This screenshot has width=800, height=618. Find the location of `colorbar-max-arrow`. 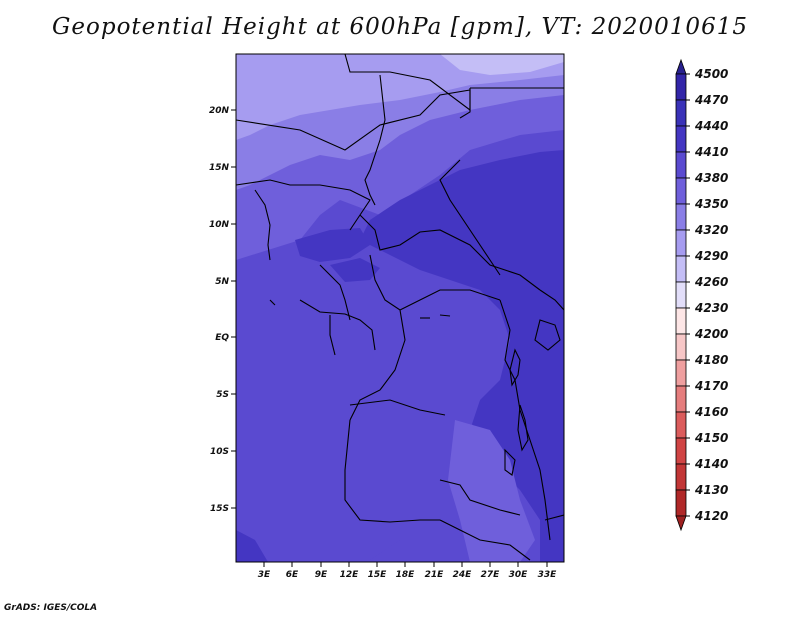

colorbar-max-arrow is located at coordinates (681, 66).